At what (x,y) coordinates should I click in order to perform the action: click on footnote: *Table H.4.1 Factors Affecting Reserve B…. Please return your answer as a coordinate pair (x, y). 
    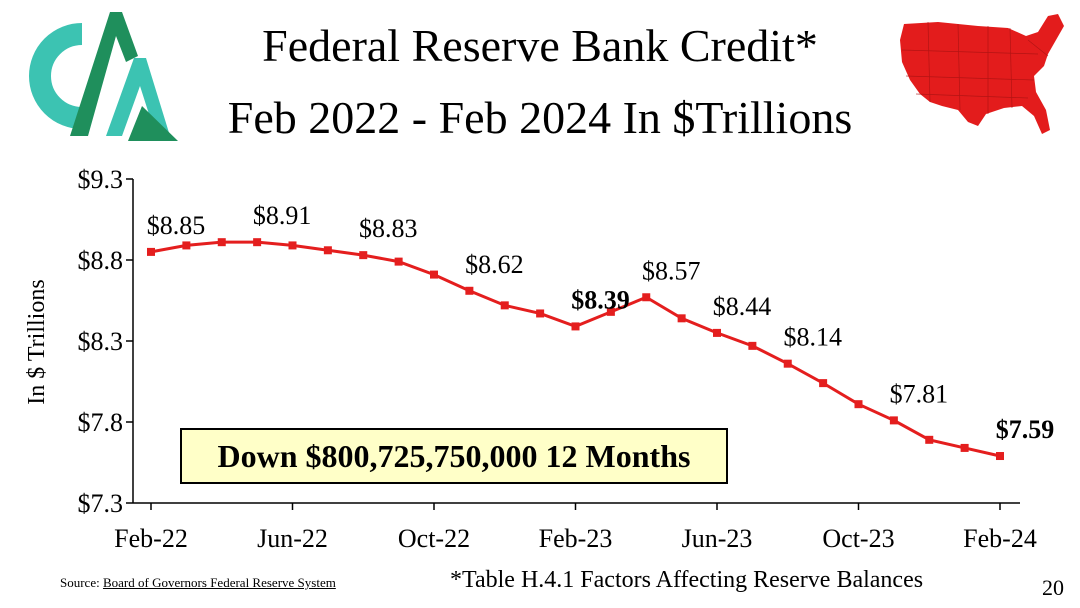
    Looking at the image, I should click on (687, 580).